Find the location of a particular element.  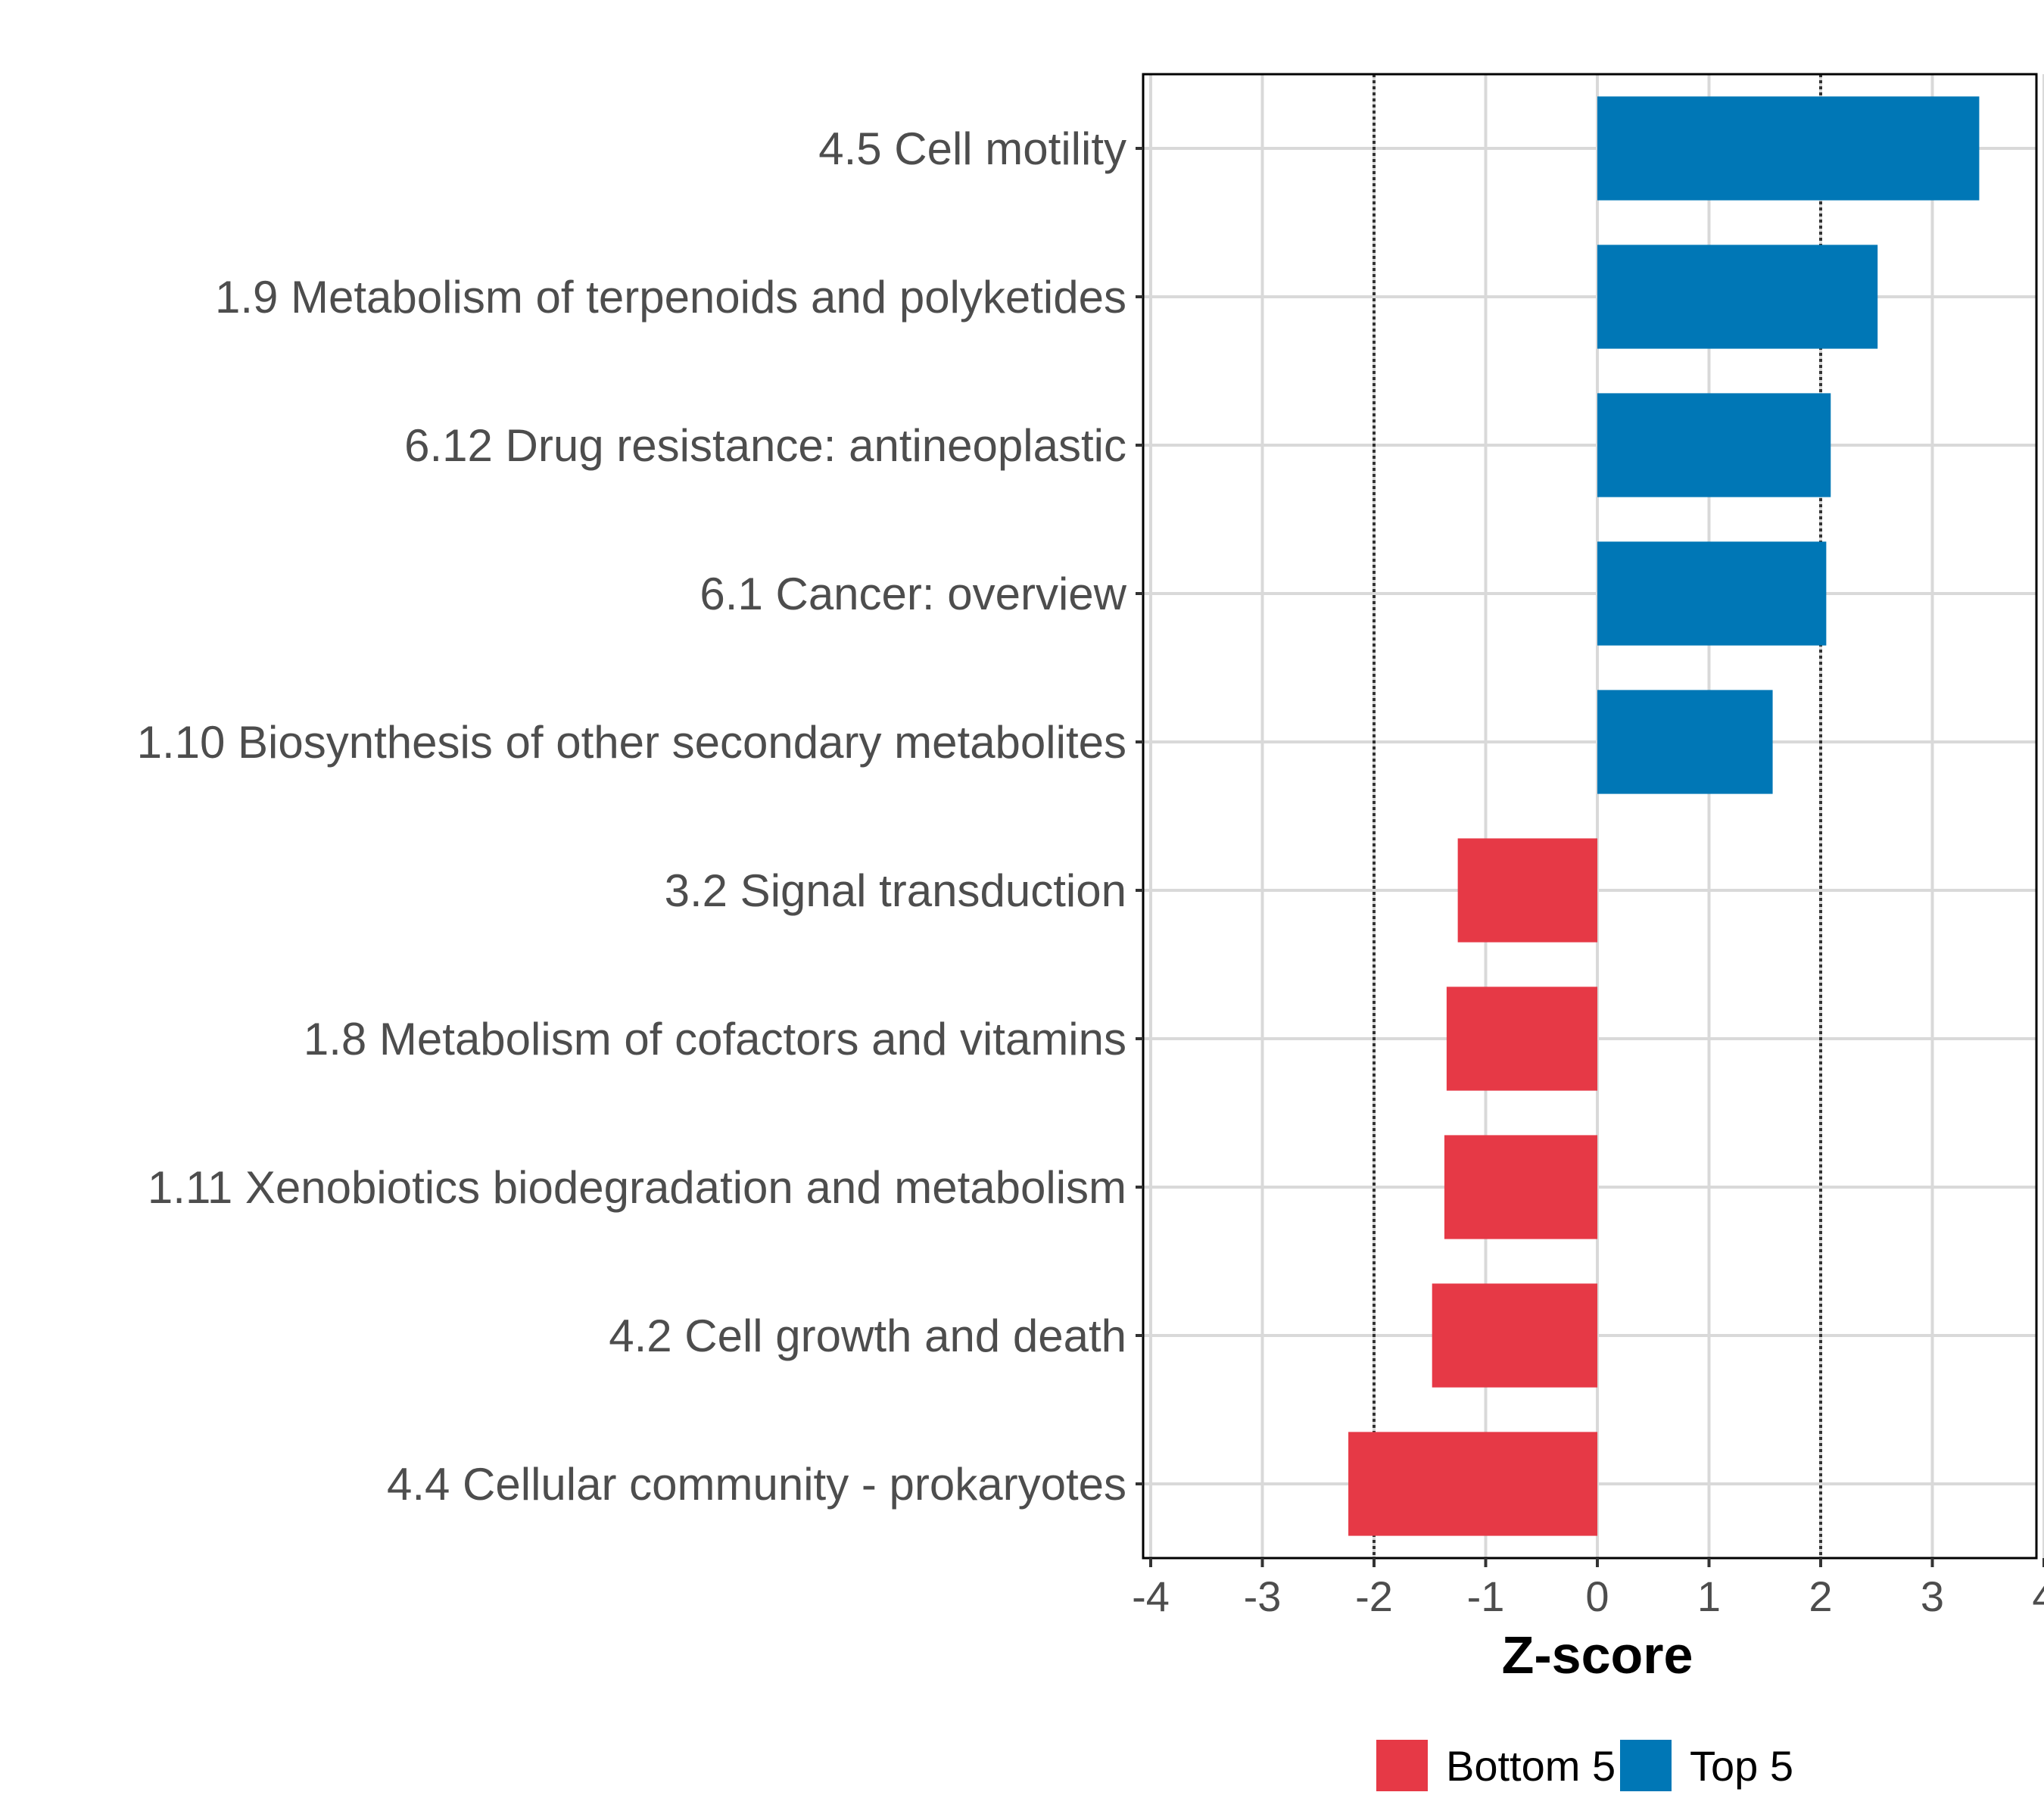

category-label: 6.12 Drug resistance: antineoplastic is located at coordinates (765, 445).